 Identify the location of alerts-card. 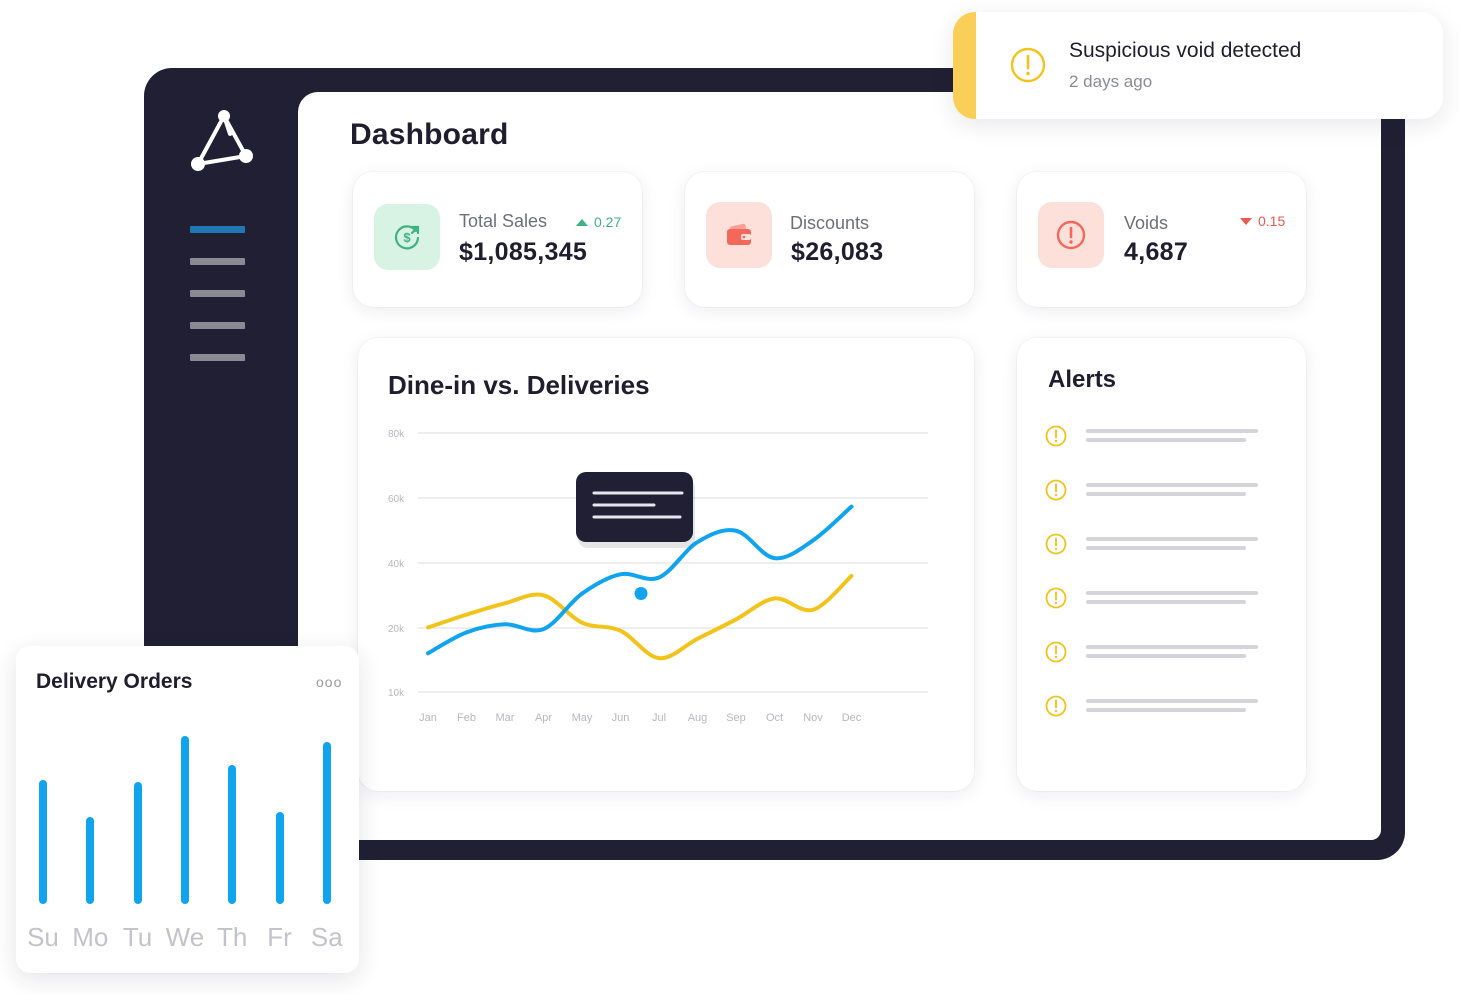
(1161, 564).